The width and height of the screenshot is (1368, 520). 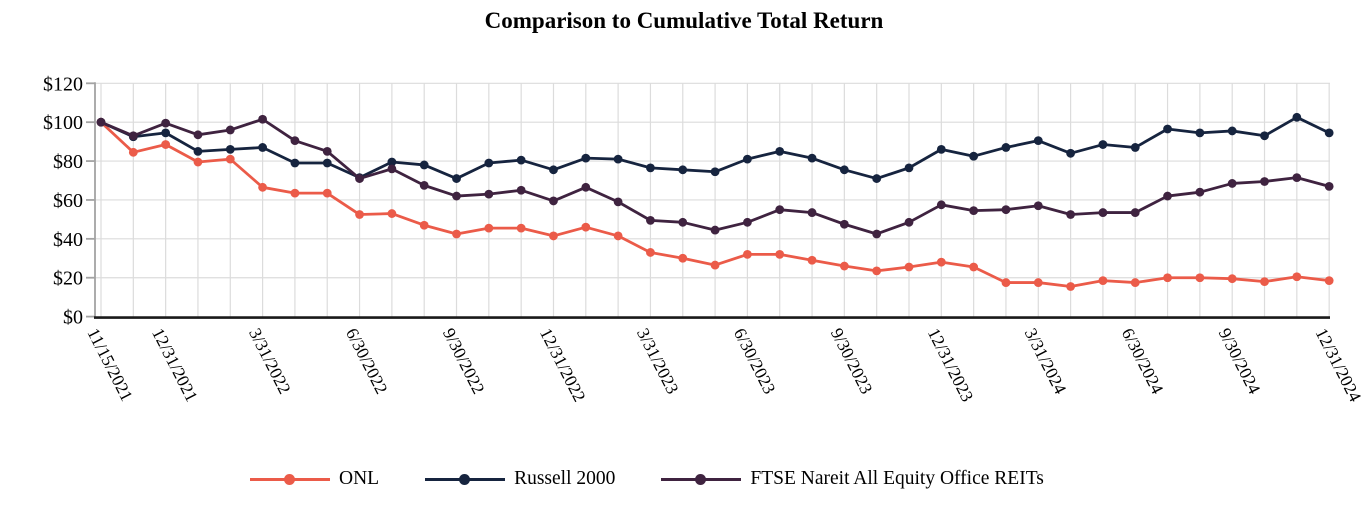 What do you see at coordinates (565, 478) in the screenshot?
I see `legend-label-russell-2000: Russell 2000` at bounding box center [565, 478].